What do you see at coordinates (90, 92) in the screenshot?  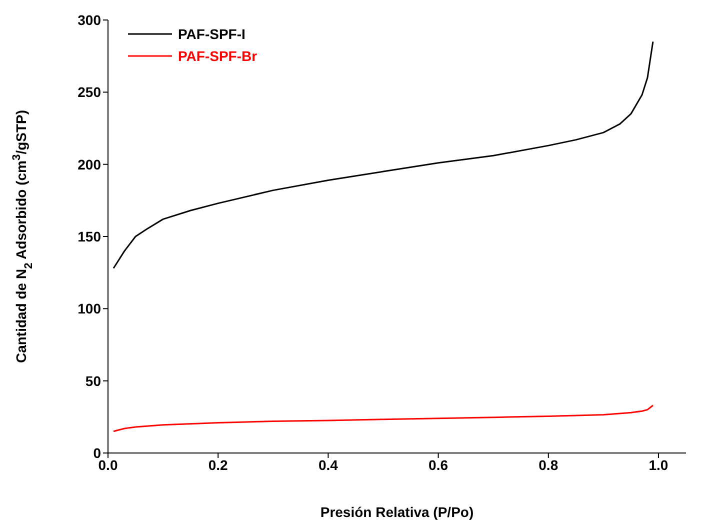 I see `y-tick-label: 250` at bounding box center [90, 92].